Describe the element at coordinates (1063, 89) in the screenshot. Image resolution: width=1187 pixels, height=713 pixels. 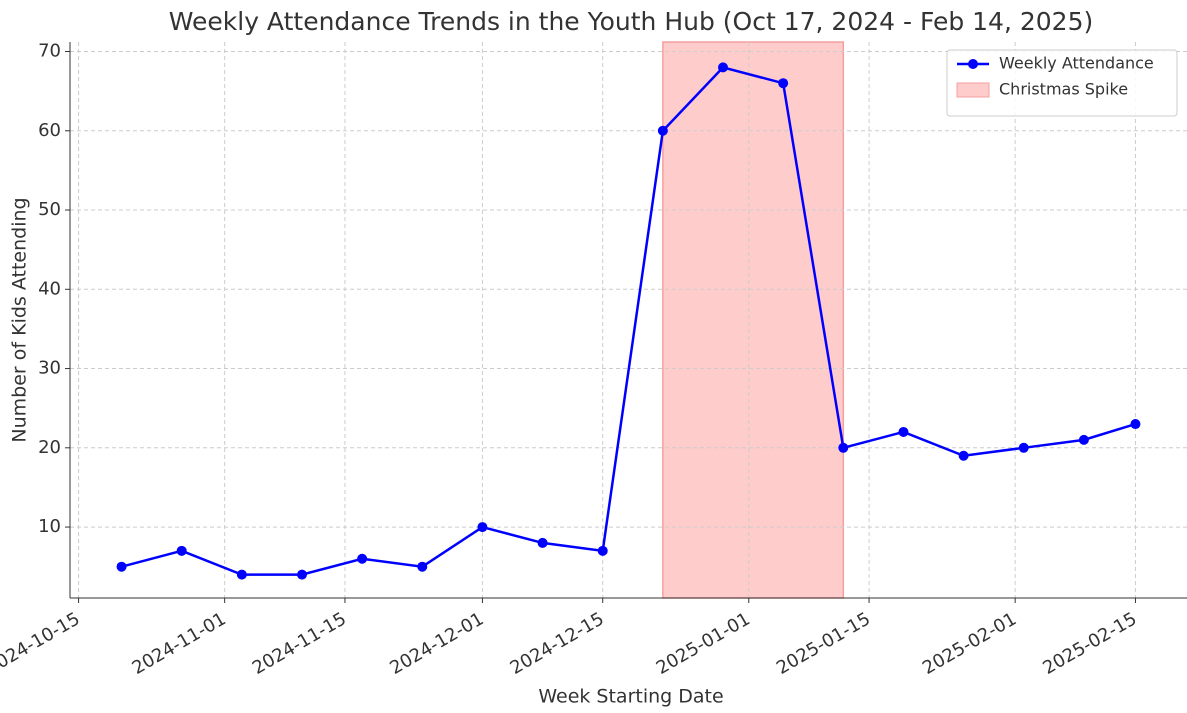
I see `legend-label: Christmas Spike` at that location.